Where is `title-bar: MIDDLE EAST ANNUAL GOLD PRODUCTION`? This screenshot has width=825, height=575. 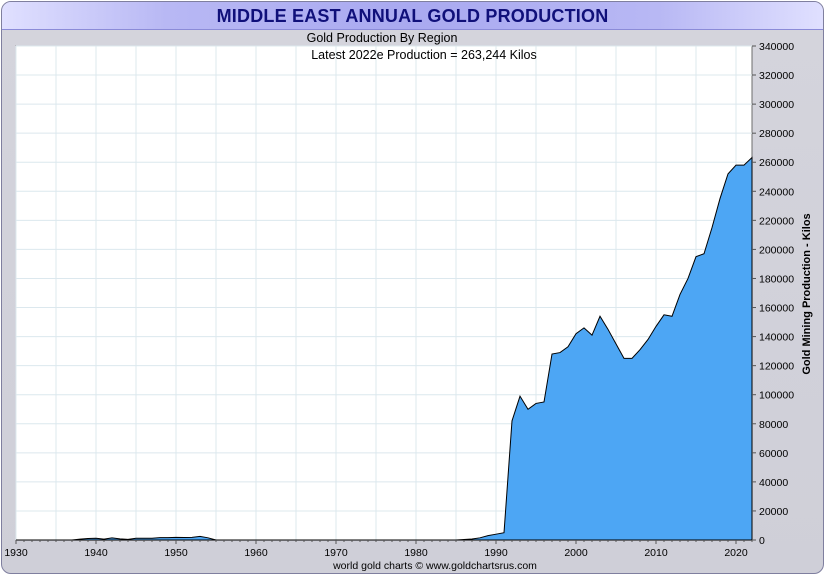 title-bar: MIDDLE EAST ANNUAL GOLD PRODUCTION is located at coordinates (412, 16).